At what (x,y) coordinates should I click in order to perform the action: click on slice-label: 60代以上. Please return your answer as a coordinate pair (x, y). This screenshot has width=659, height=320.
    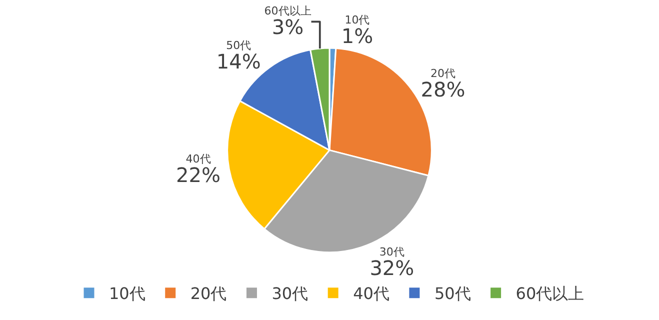
    Looking at the image, I should click on (288, 11).